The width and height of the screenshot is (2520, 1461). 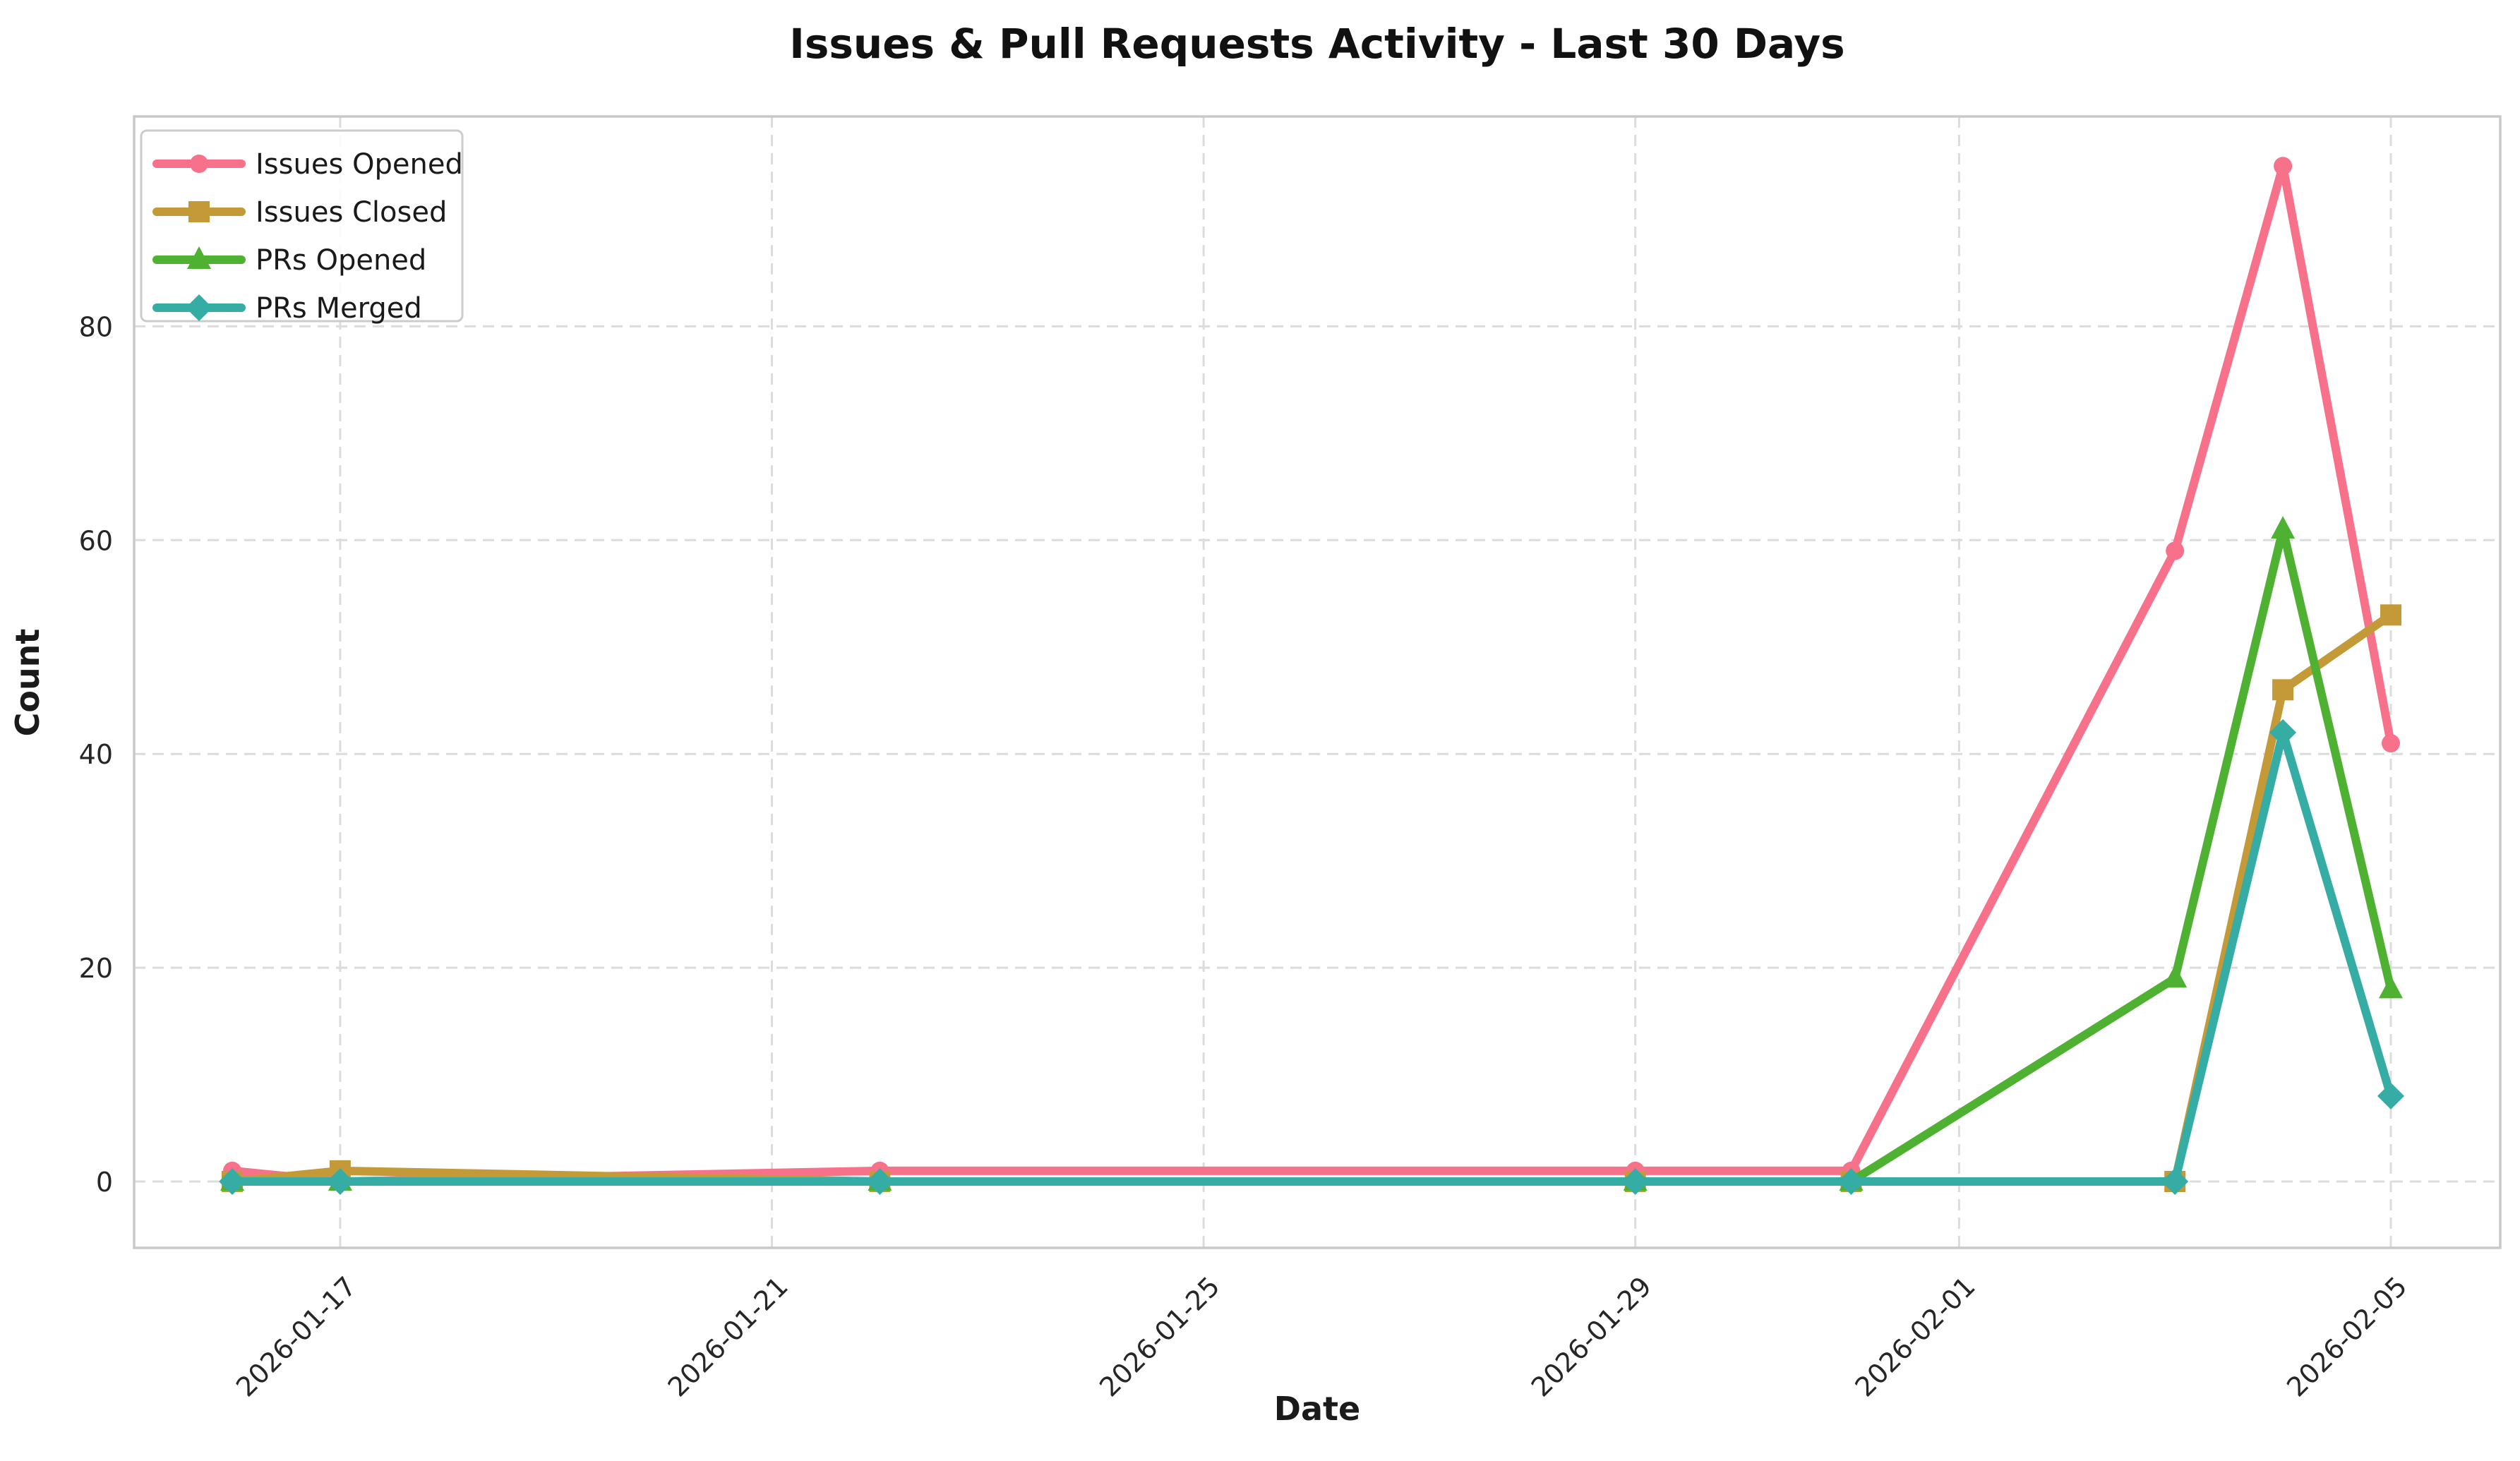 I want to click on legend-item: PRs Merged, so click(x=287, y=308).